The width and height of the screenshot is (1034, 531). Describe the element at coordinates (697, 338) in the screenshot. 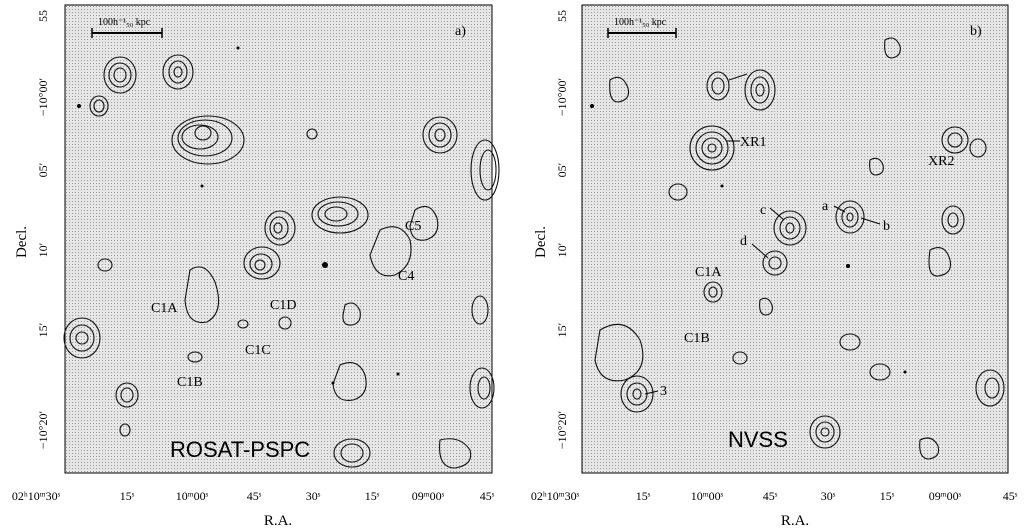

I see `panel-b-source-label: C1B` at that location.